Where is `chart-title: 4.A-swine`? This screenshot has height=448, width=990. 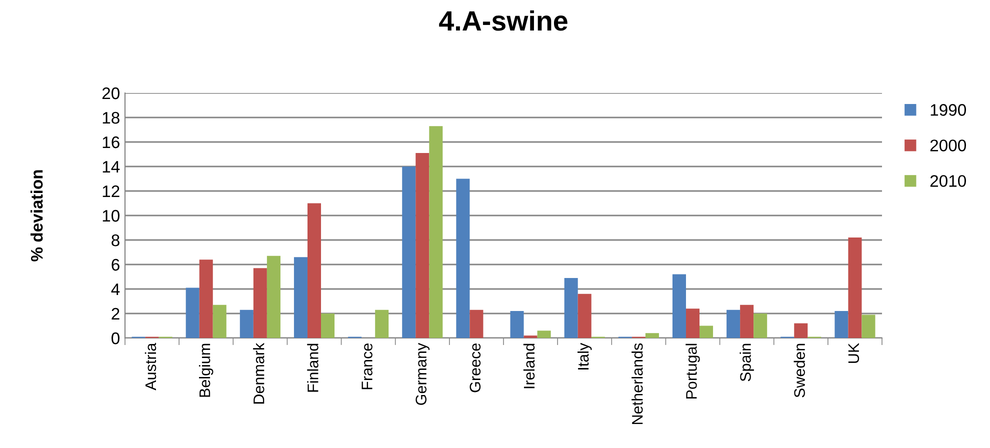 chart-title: 4.A-swine is located at coordinates (503, 20).